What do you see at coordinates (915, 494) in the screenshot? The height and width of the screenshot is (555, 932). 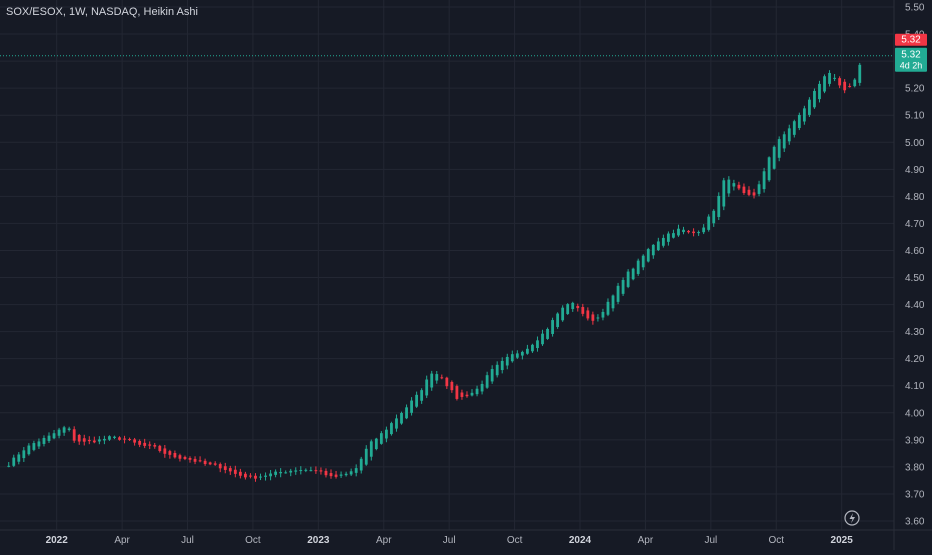 I see `y-tick-label: 3.70` at bounding box center [915, 494].